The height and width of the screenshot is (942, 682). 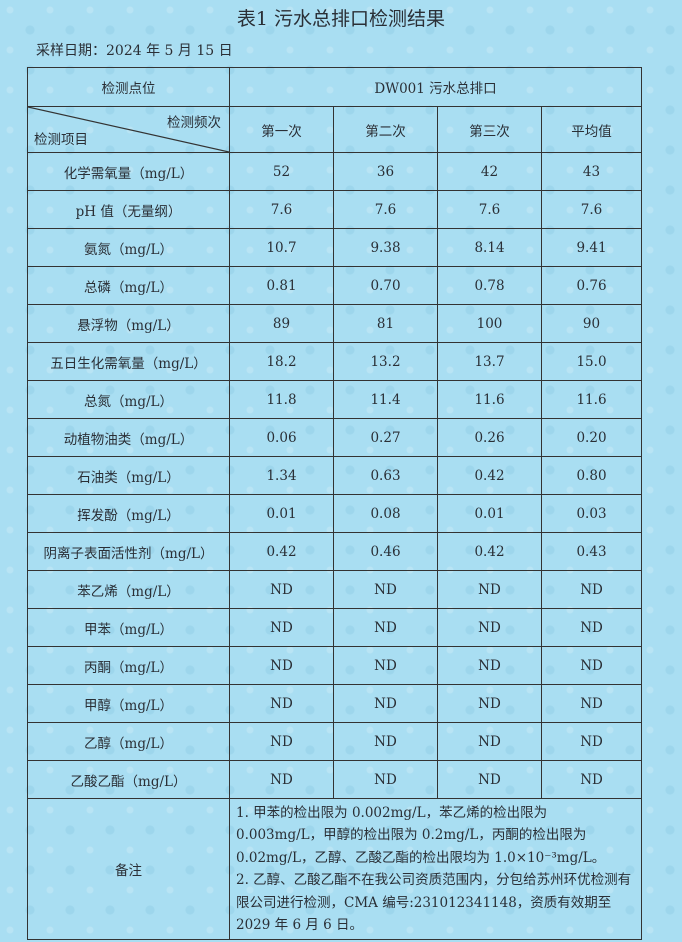 I want to click on diagonal-header-cell: 检测频次 检测项目, so click(x=128, y=129).